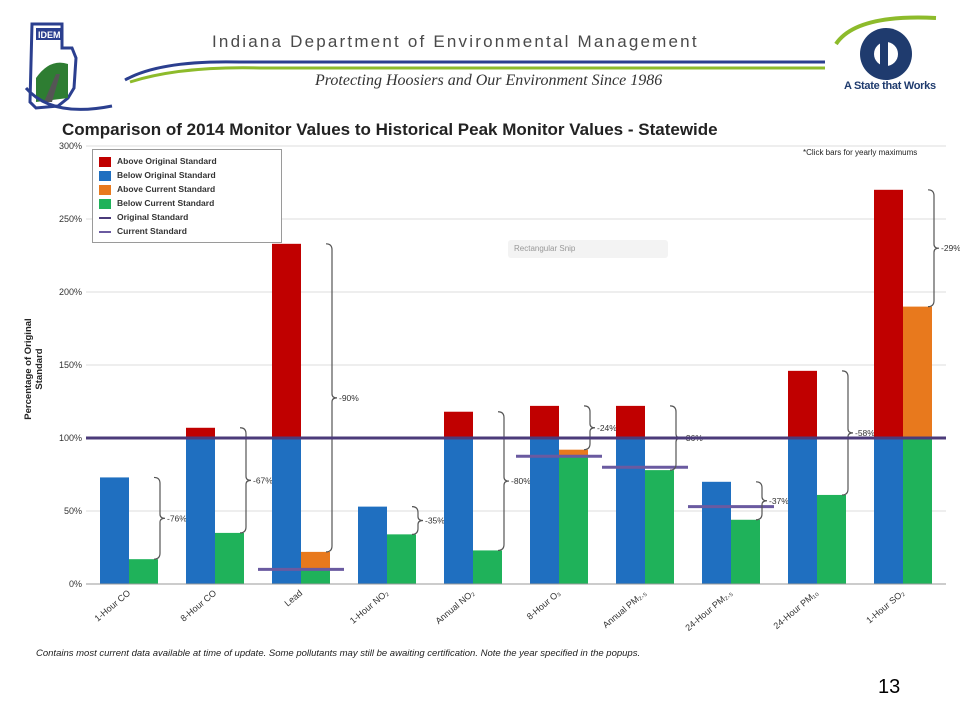  What do you see at coordinates (70, 438) in the screenshot?
I see `y-tick-label: 100%` at bounding box center [70, 438].